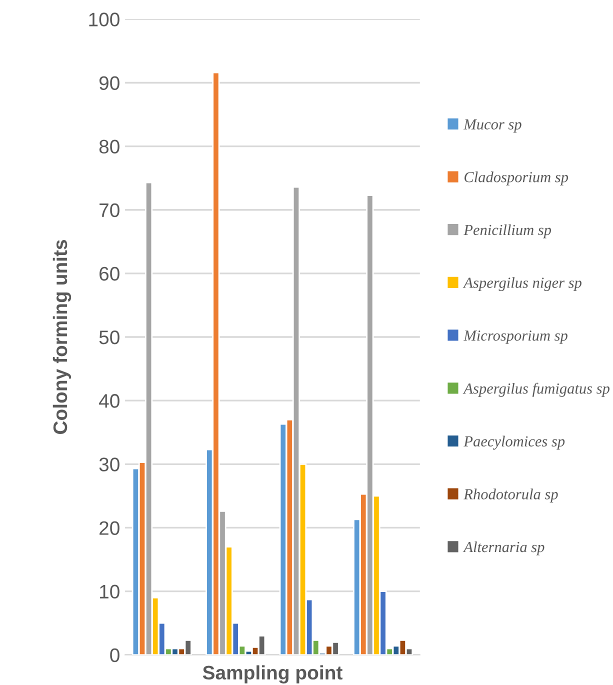  I want to click on legend-label: Aspergilus fumigatus sp, so click(536, 389).